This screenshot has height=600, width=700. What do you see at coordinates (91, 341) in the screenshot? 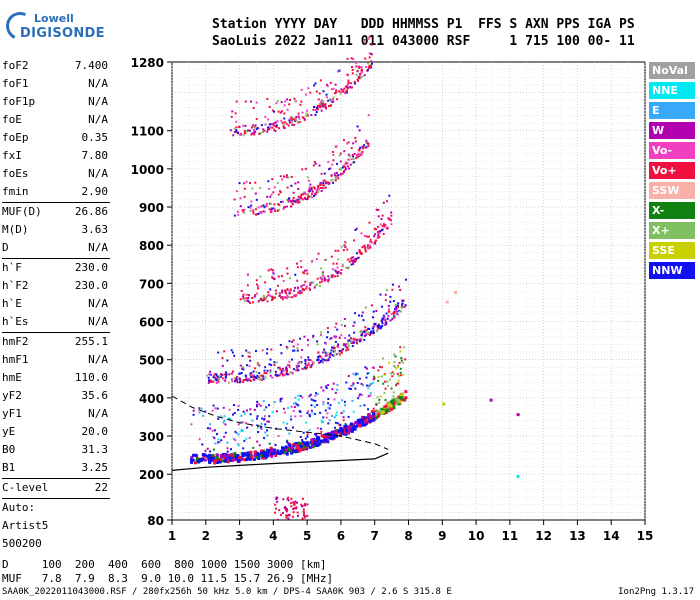
I see `param-value: 255.1` at bounding box center [91, 341].